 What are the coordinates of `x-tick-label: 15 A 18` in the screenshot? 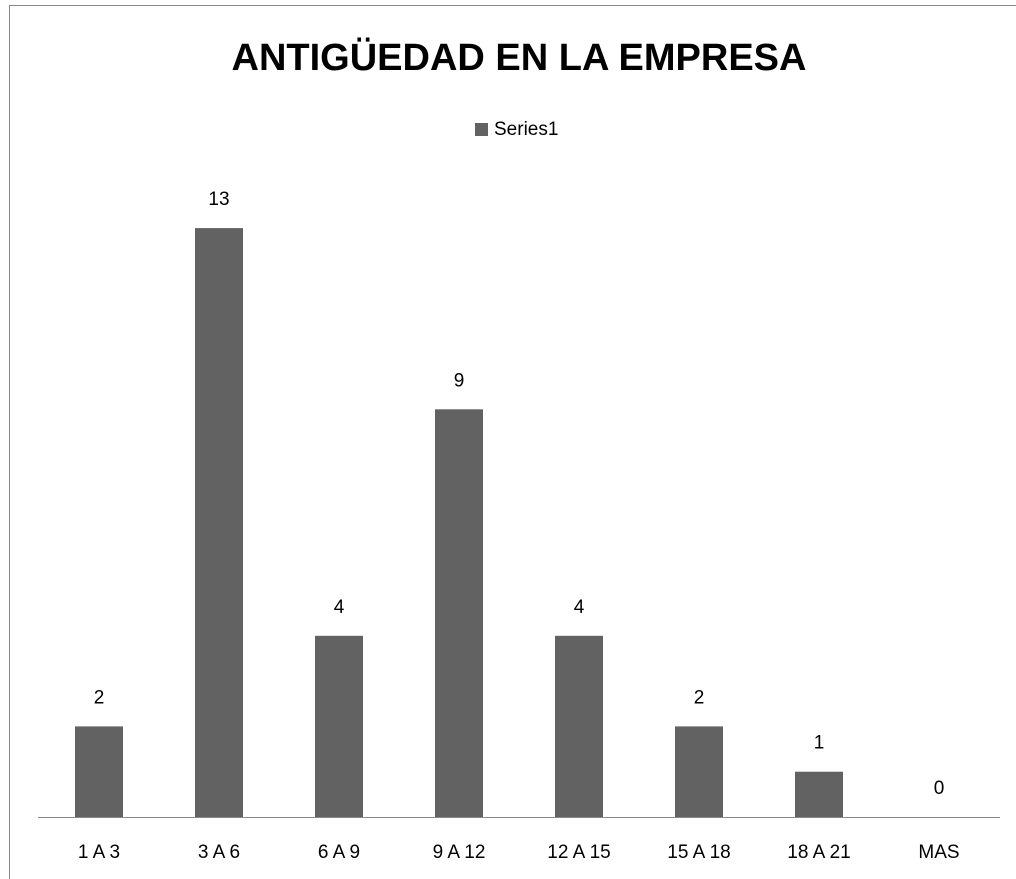 It's located at (698, 852).